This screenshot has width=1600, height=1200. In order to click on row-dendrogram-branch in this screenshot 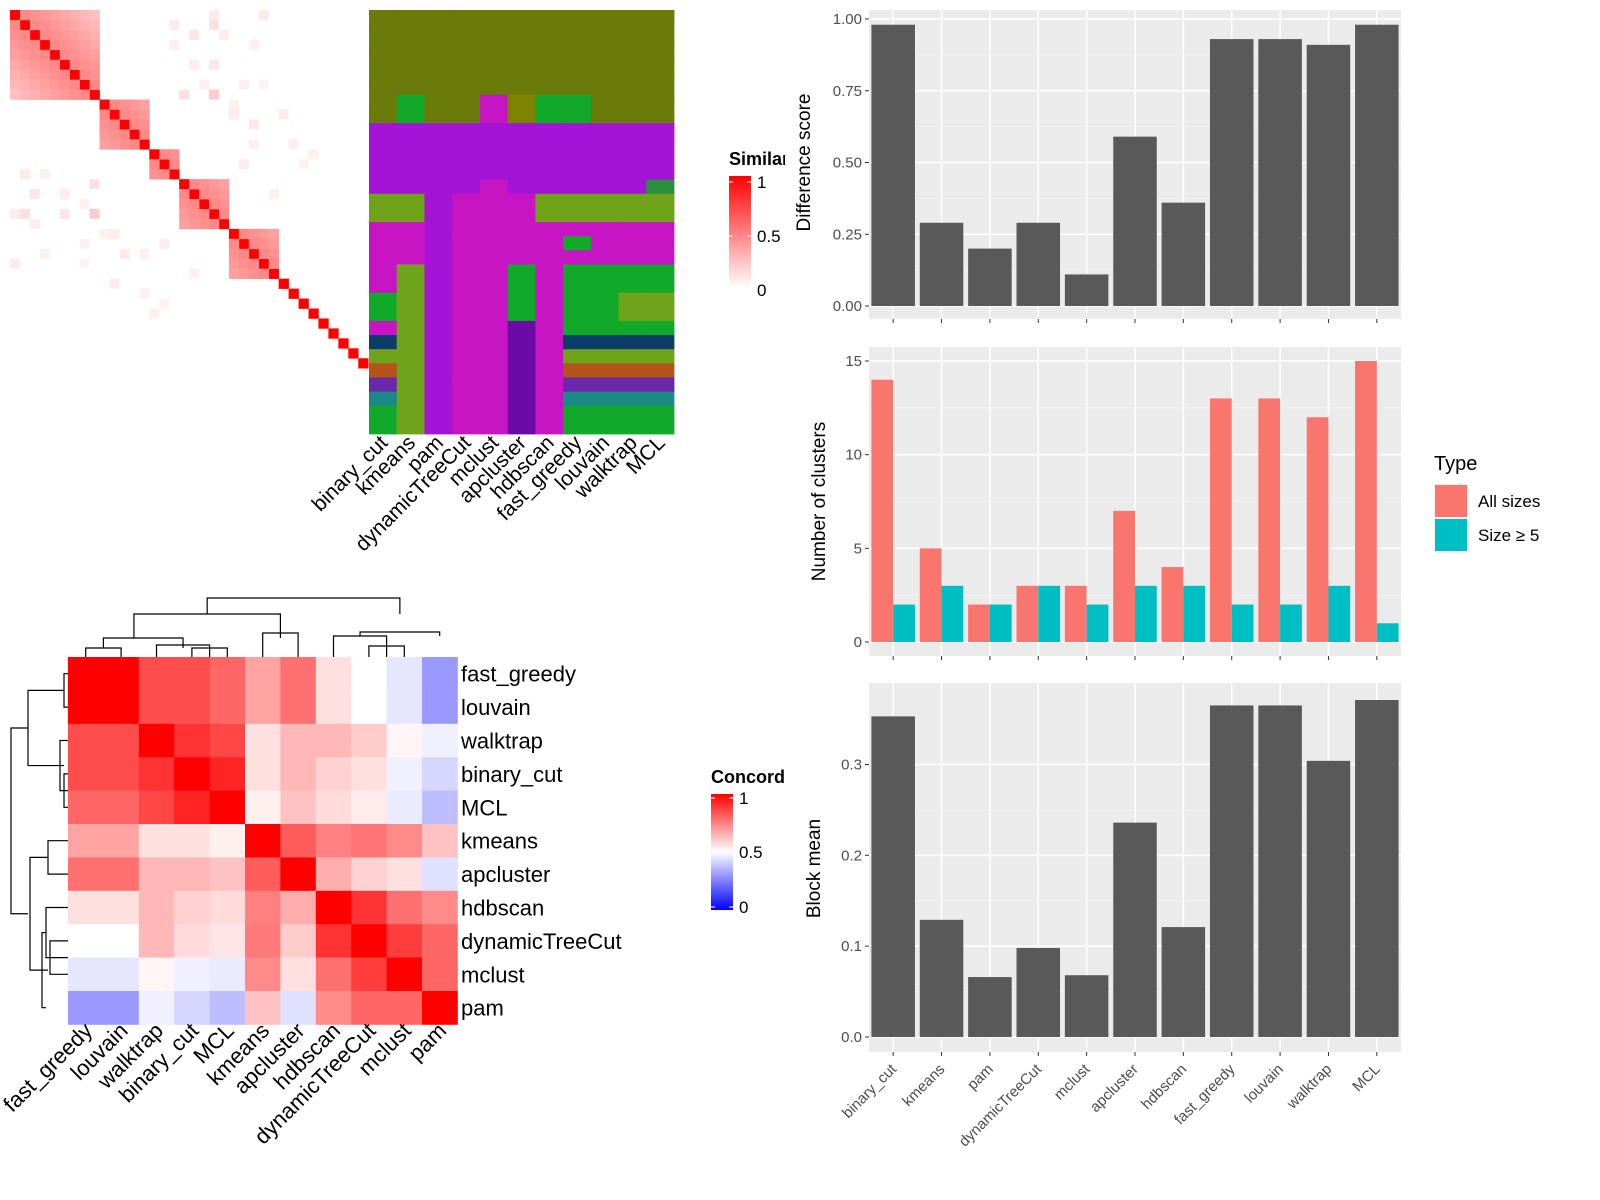, I will do `click(38, 913)`.